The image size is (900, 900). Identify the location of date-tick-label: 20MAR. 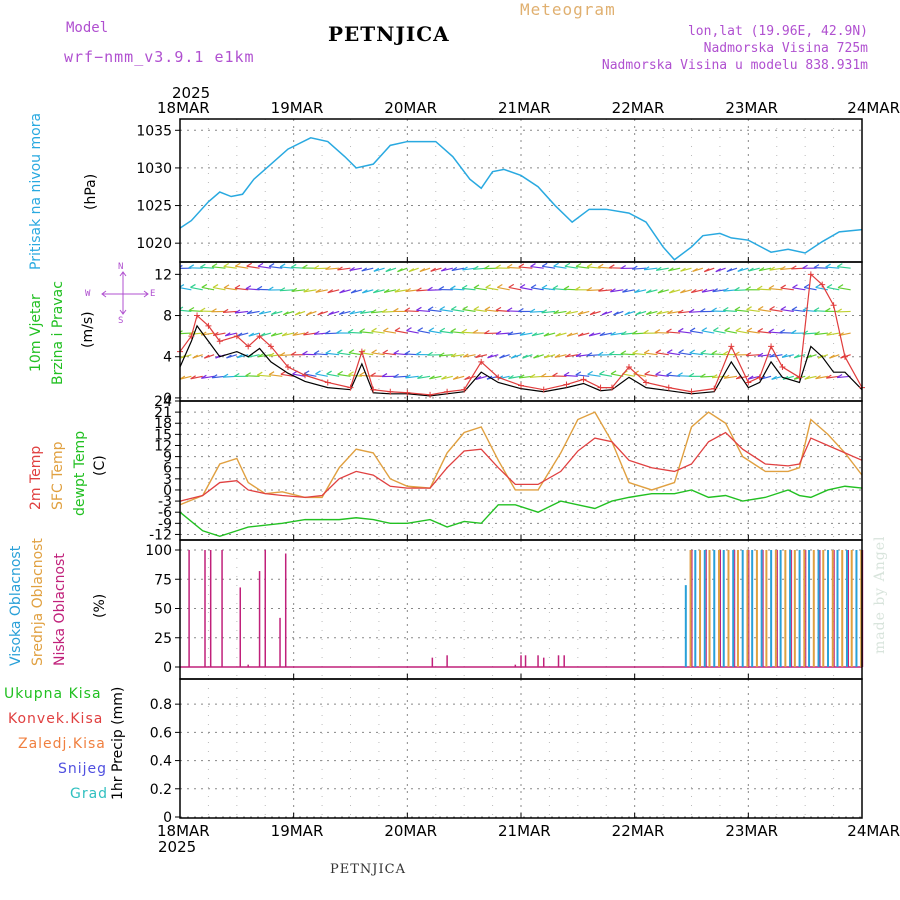
(411, 831).